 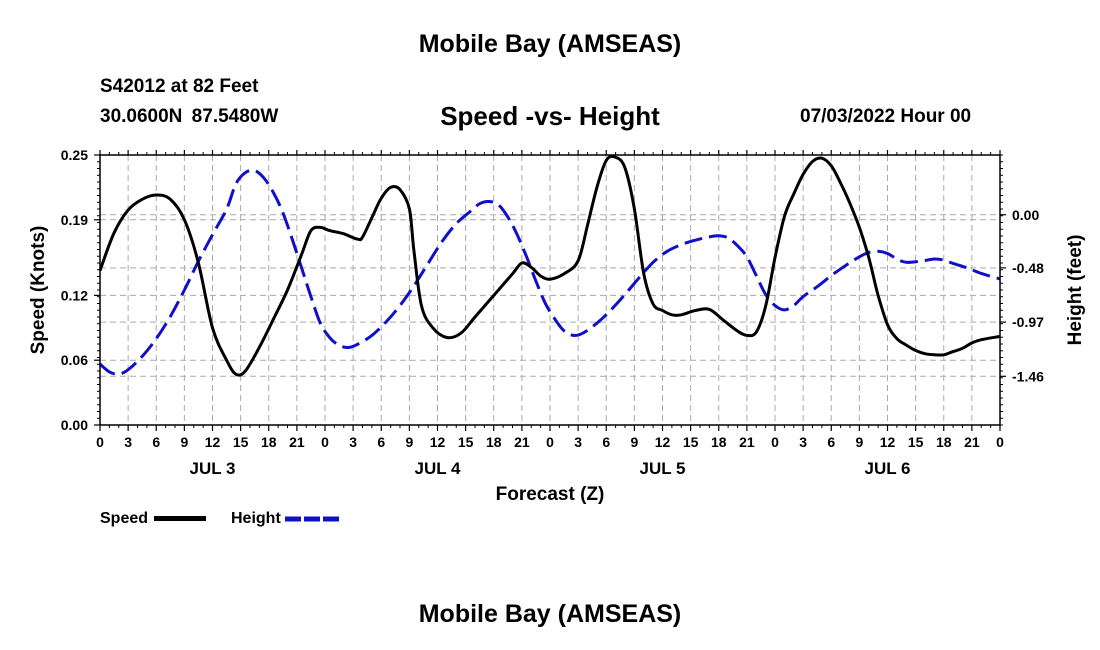 I want to click on y-tick-label: 0.06, so click(x=74, y=360).